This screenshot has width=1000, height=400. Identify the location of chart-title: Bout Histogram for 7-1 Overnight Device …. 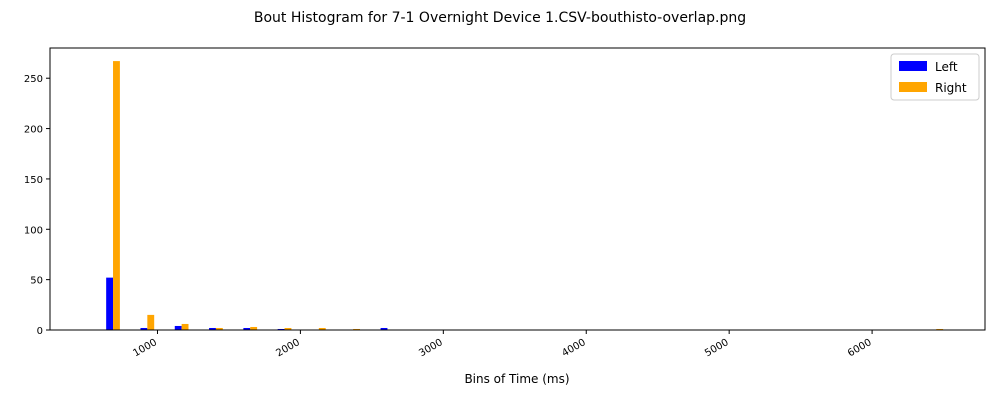
(500, 18).